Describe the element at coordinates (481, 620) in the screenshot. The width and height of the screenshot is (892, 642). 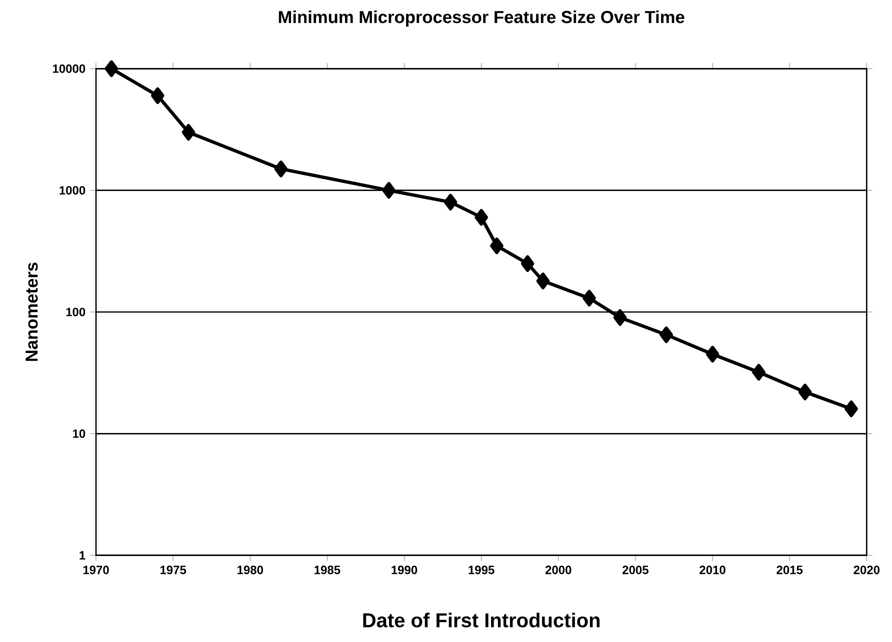
I see `x-axis-title: Date of First Introduction` at that location.